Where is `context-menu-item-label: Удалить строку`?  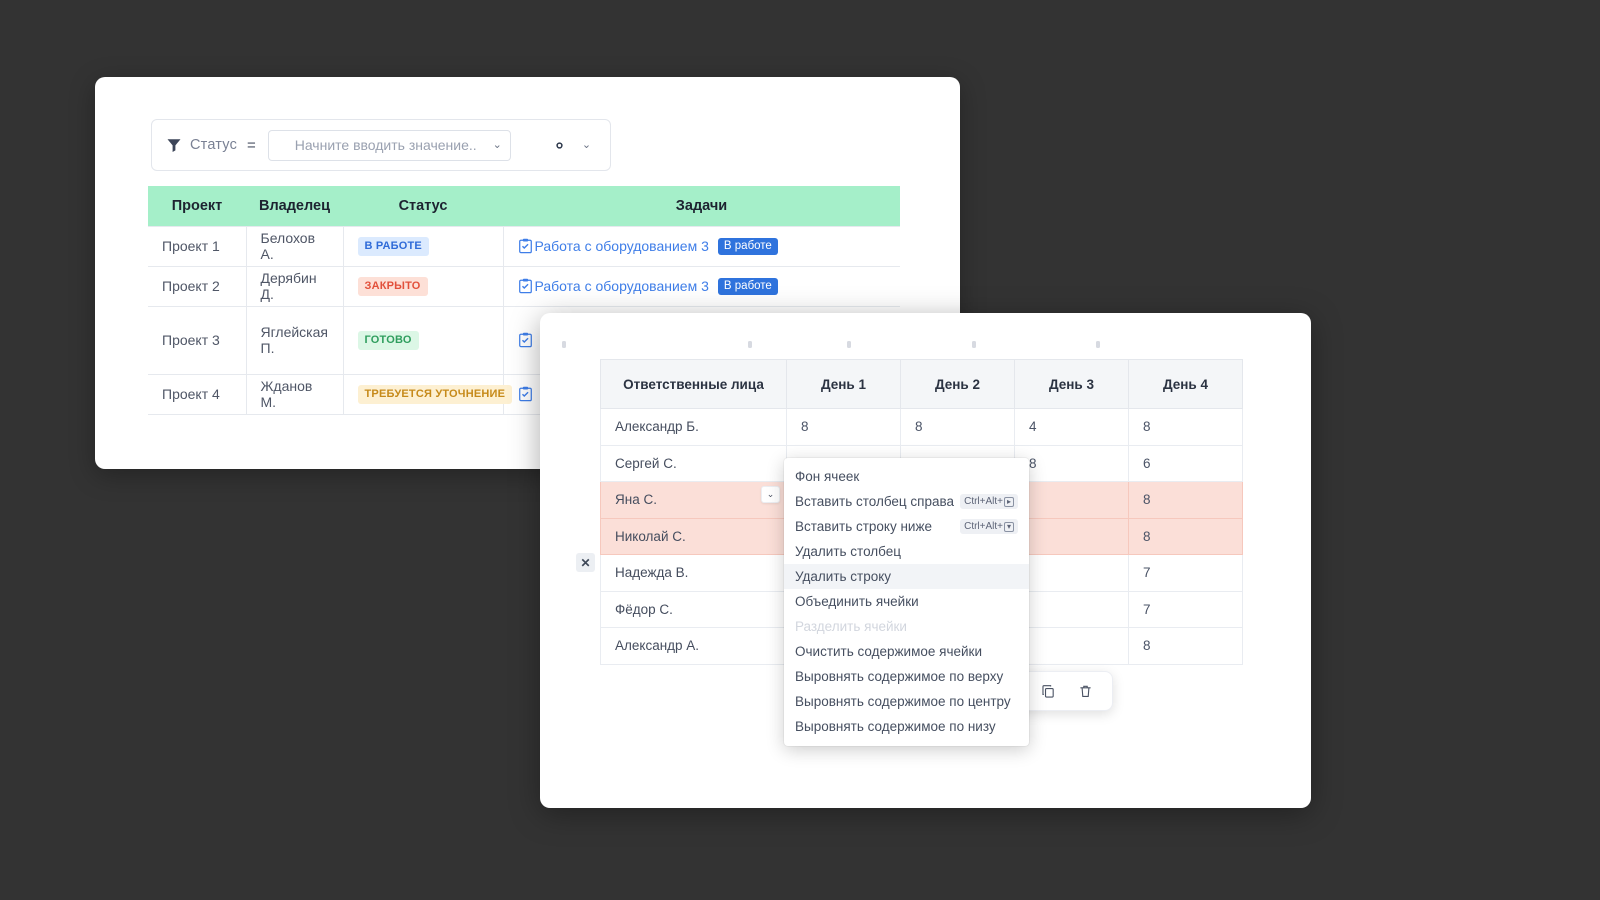 context-menu-item-label: Удалить строку is located at coordinates (843, 576).